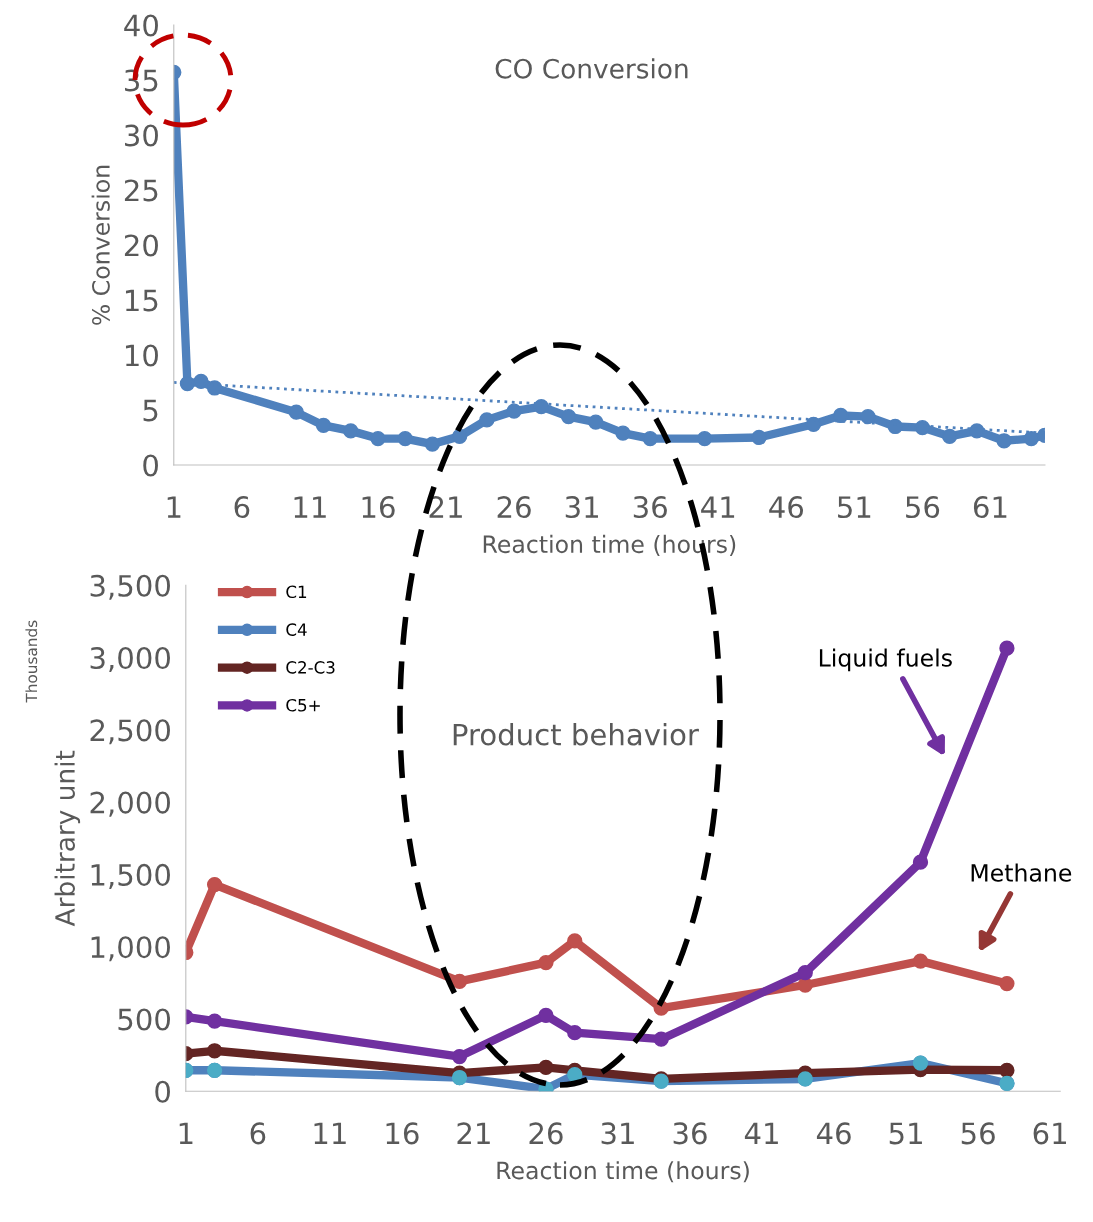  Describe the element at coordinates (576, 734) in the screenshot. I see `annotation: Product behavior` at that location.